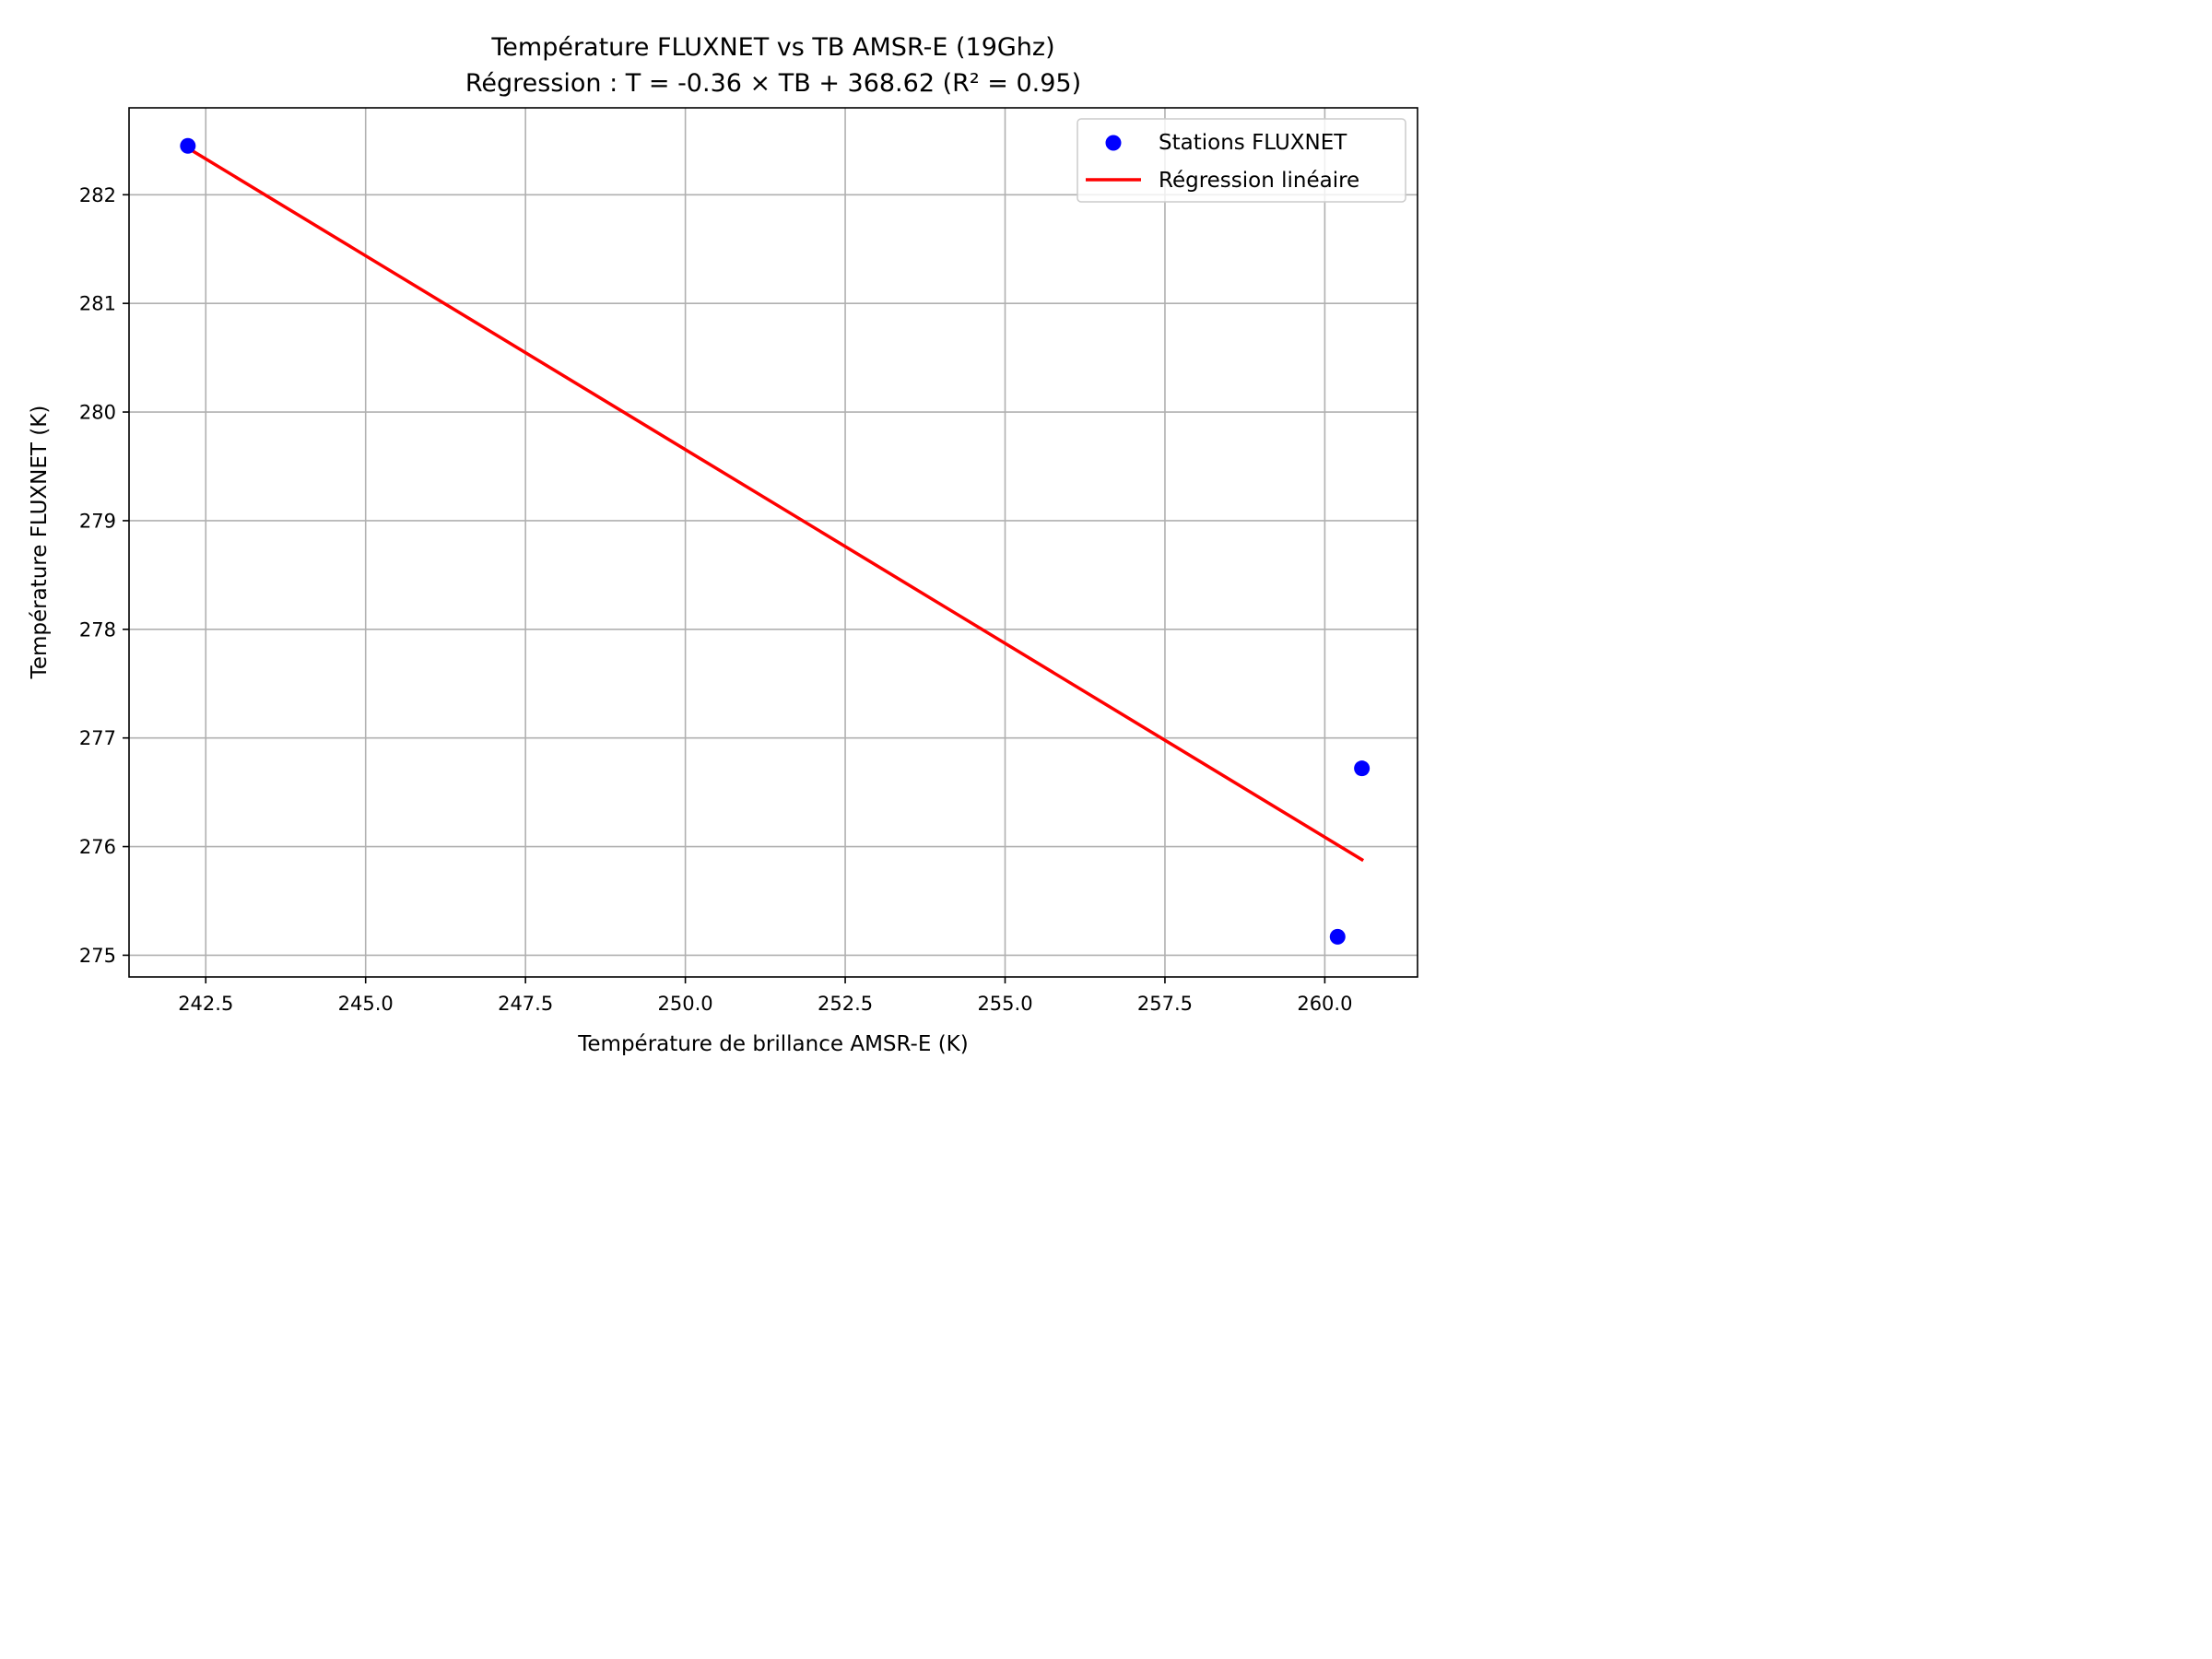  I want to click on legend-box, so click(1241, 160).